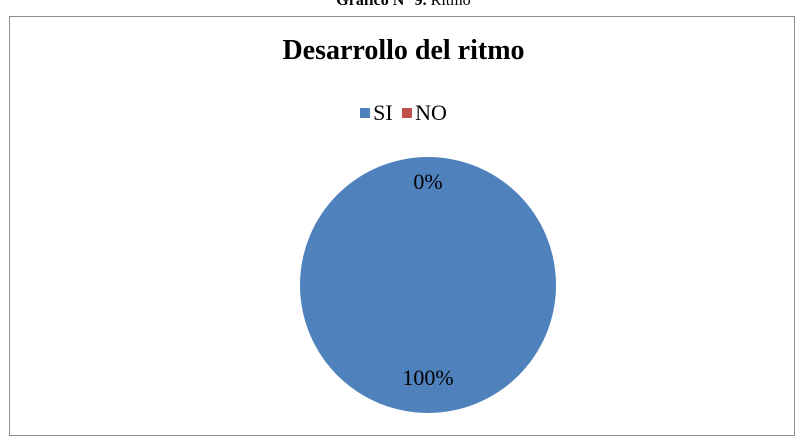 This screenshot has height=436, width=807. I want to click on legend-label-no: NO, so click(431, 112).